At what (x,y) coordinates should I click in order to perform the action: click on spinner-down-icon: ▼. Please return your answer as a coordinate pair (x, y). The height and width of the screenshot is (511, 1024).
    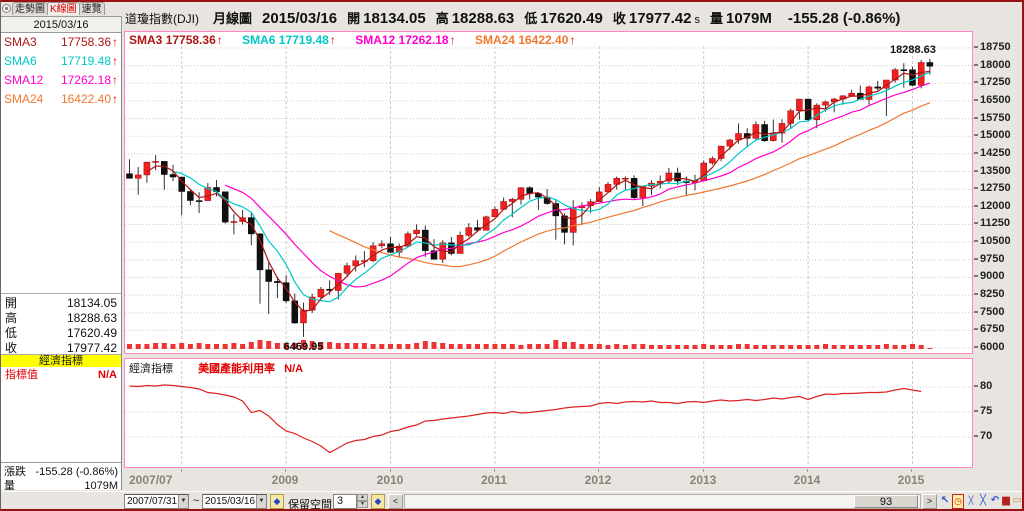
    Looking at the image, I should click on (362, 504).